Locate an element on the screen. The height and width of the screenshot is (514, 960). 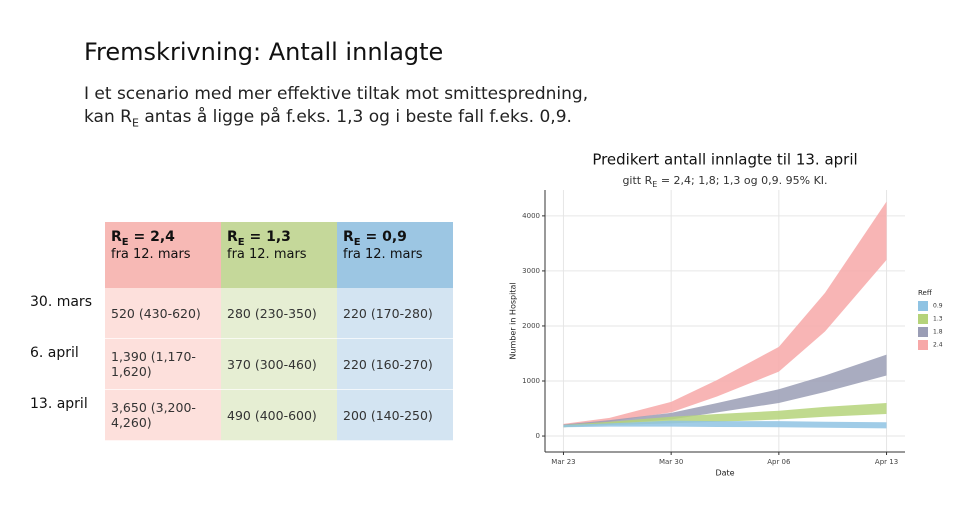
legend-label: 2.4 is located at coordinates (938, 345).